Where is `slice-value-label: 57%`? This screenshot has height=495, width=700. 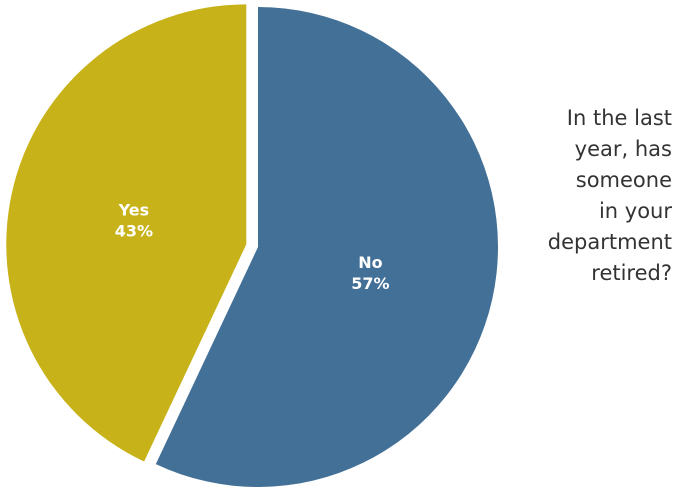 slice-value-label: 57% is located at coordinates (370, 283).